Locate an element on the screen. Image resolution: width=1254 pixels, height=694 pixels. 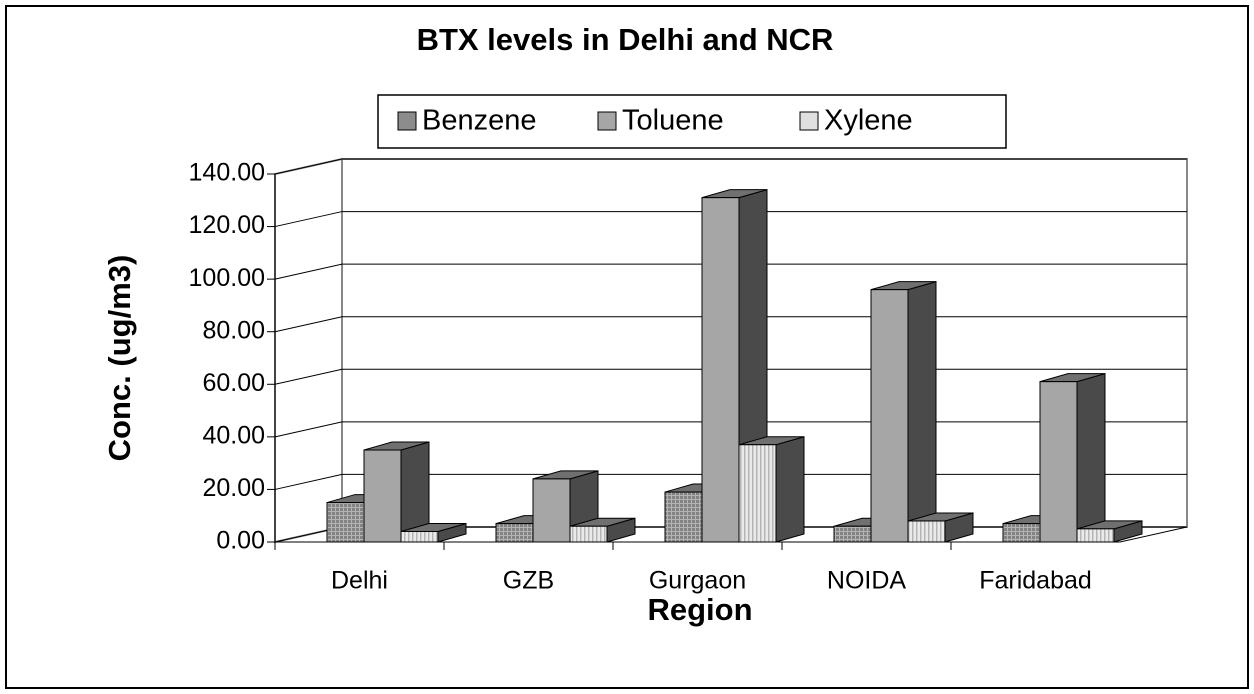
y-tick-label: 0.00 is located at coordinates (240, 541).